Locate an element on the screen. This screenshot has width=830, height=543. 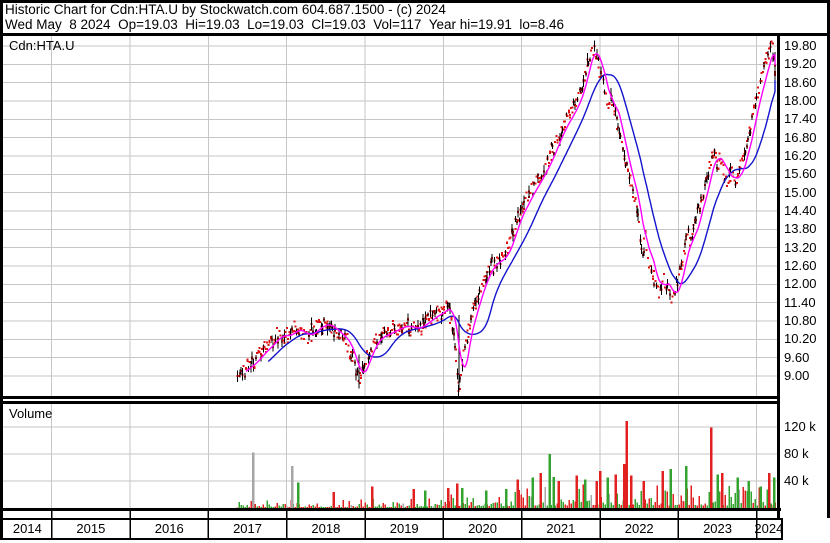
volume-axis-tick: 80 k is located at coordinates (796, 453).